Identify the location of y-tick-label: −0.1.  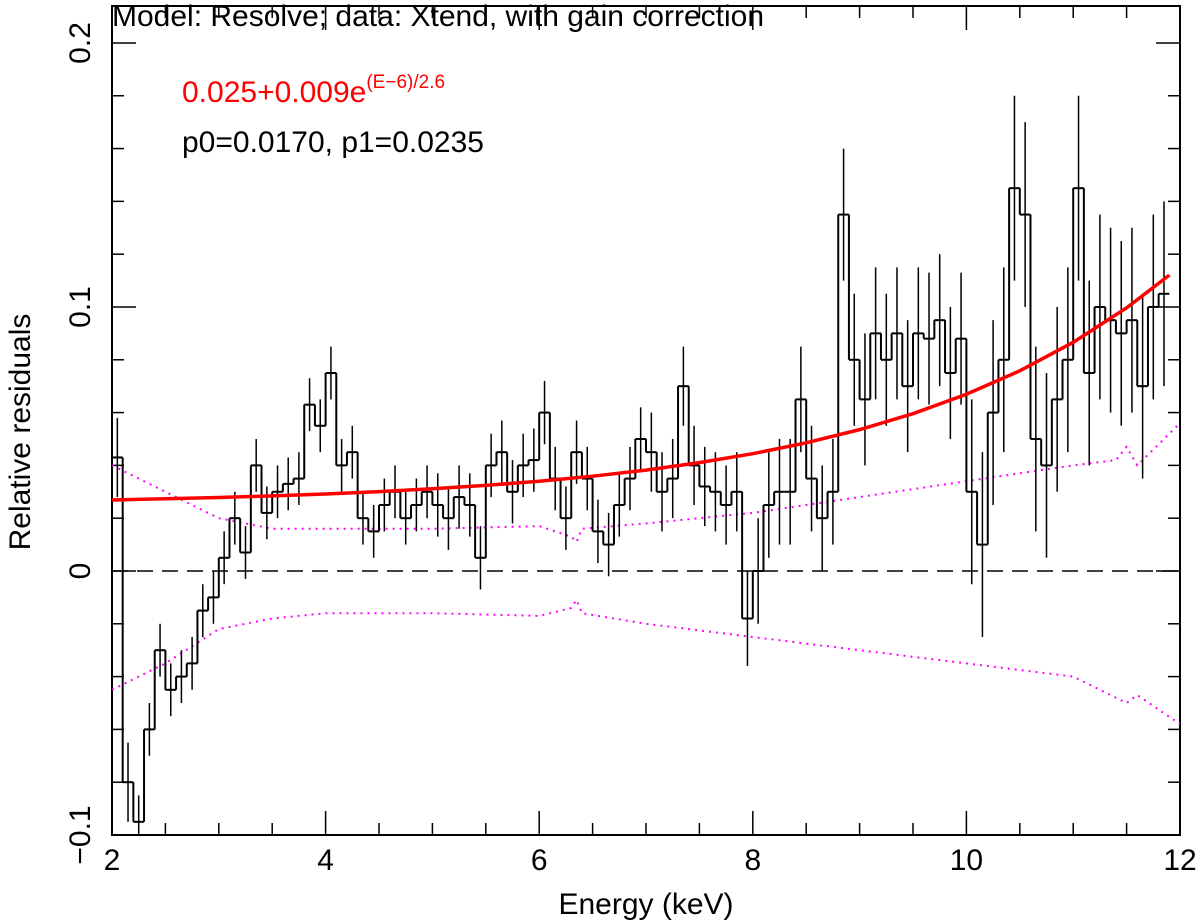
(80, 834).